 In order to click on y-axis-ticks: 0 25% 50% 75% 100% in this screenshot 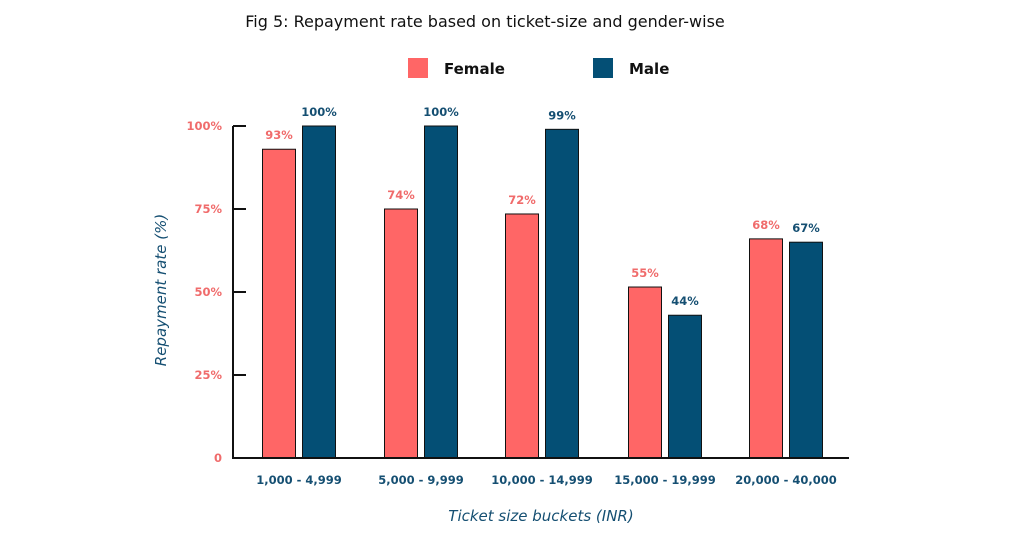, I will do `click(216, 292)`.